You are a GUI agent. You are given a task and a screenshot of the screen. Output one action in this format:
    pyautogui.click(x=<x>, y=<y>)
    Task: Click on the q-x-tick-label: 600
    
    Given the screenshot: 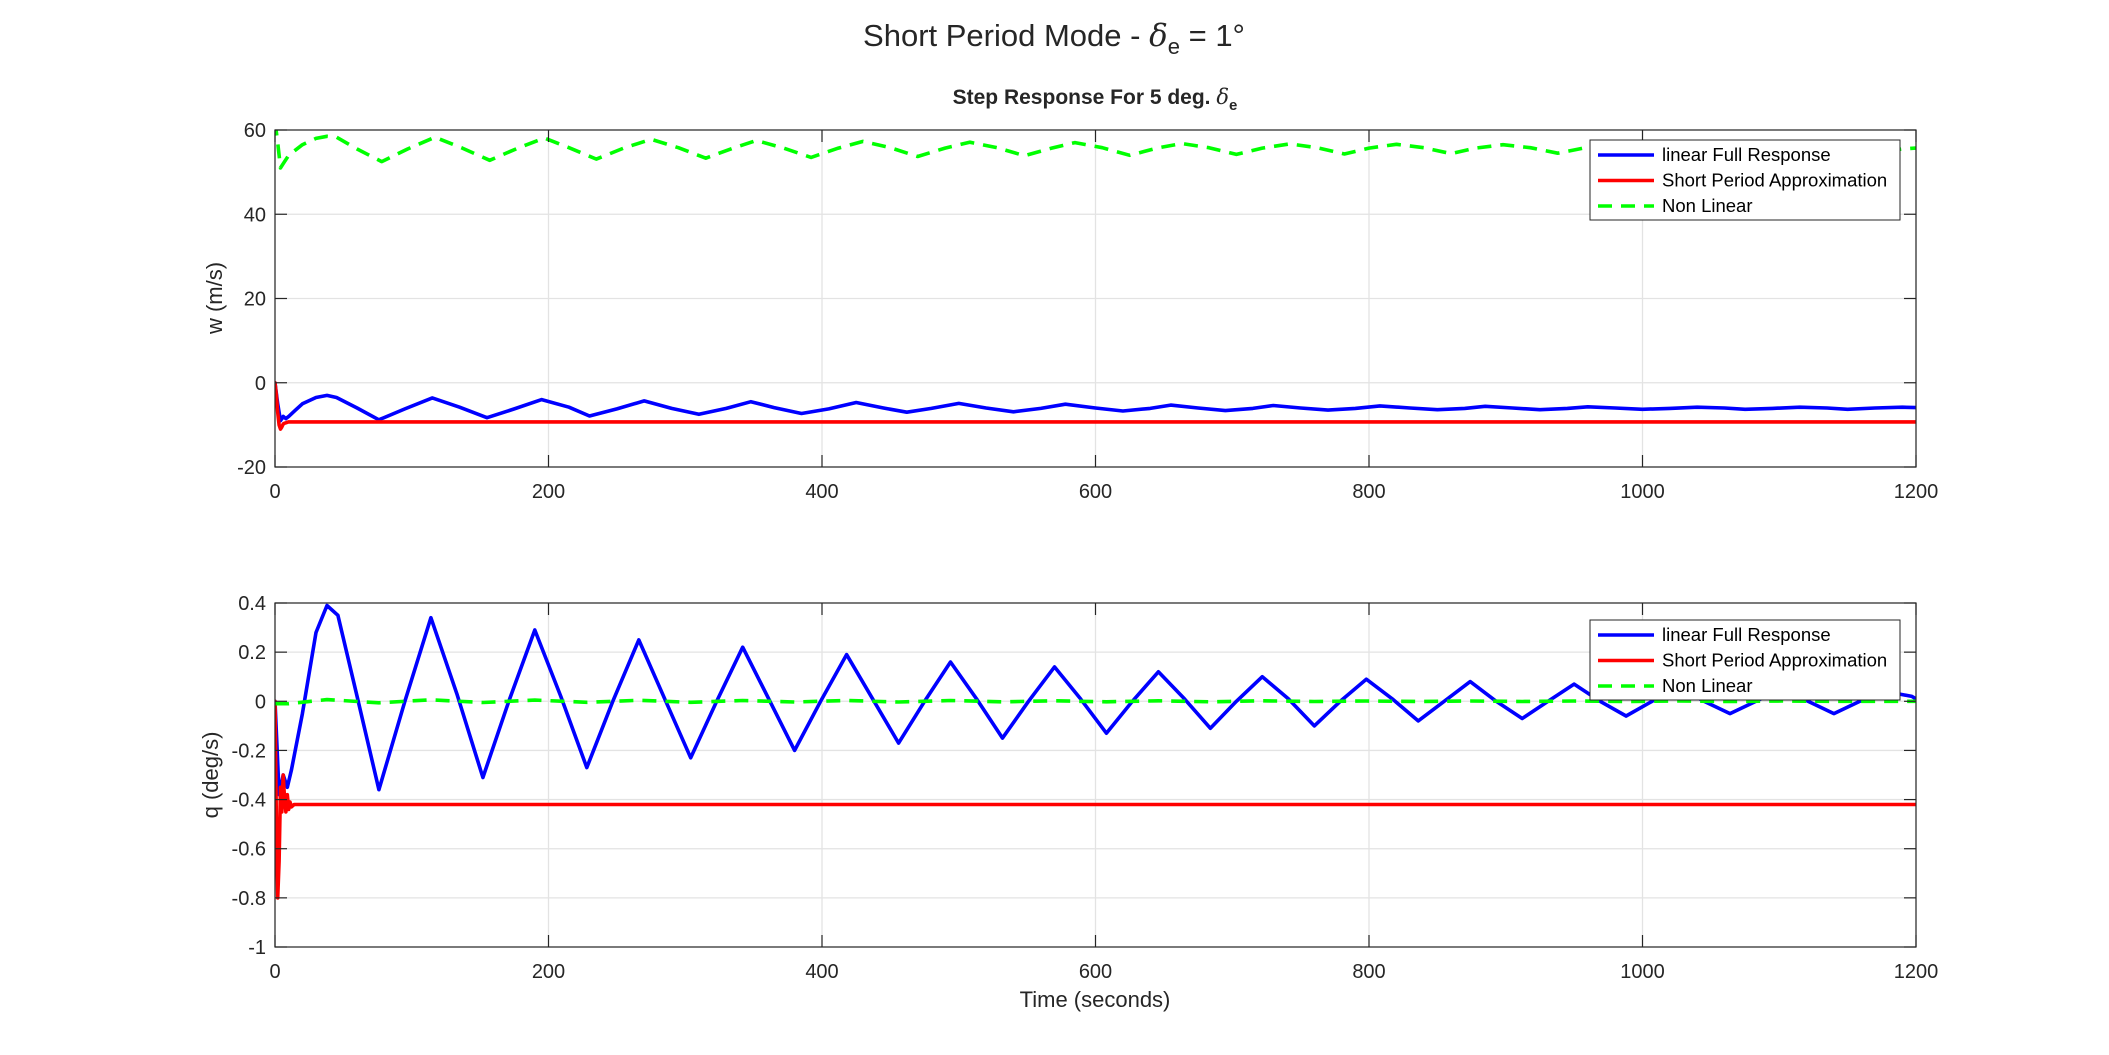 What is the action you would take?
    pyautogui.click(x=1095, y=972)
    